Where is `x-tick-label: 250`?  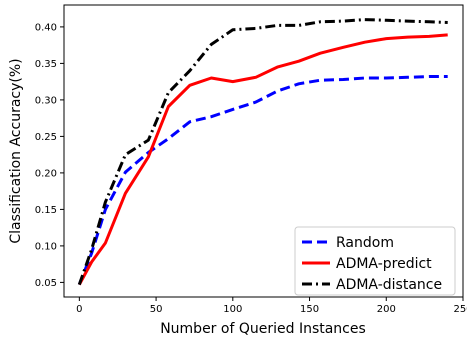 x-tick-label: 250 is located at coordinates (460, 309).